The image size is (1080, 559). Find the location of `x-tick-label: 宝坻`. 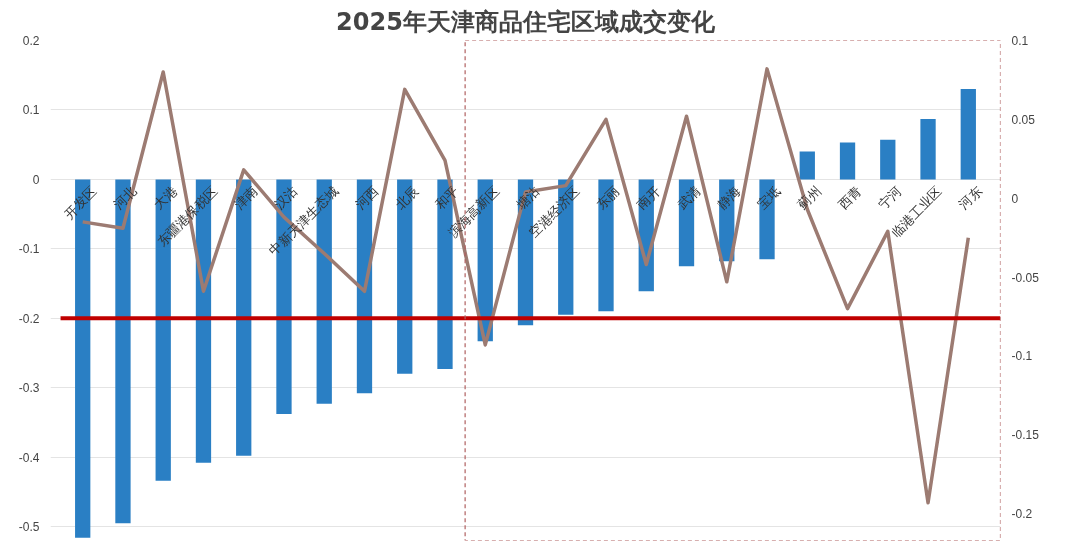

x-tick-label: 宝坻 is located at coordinates (769, 198).